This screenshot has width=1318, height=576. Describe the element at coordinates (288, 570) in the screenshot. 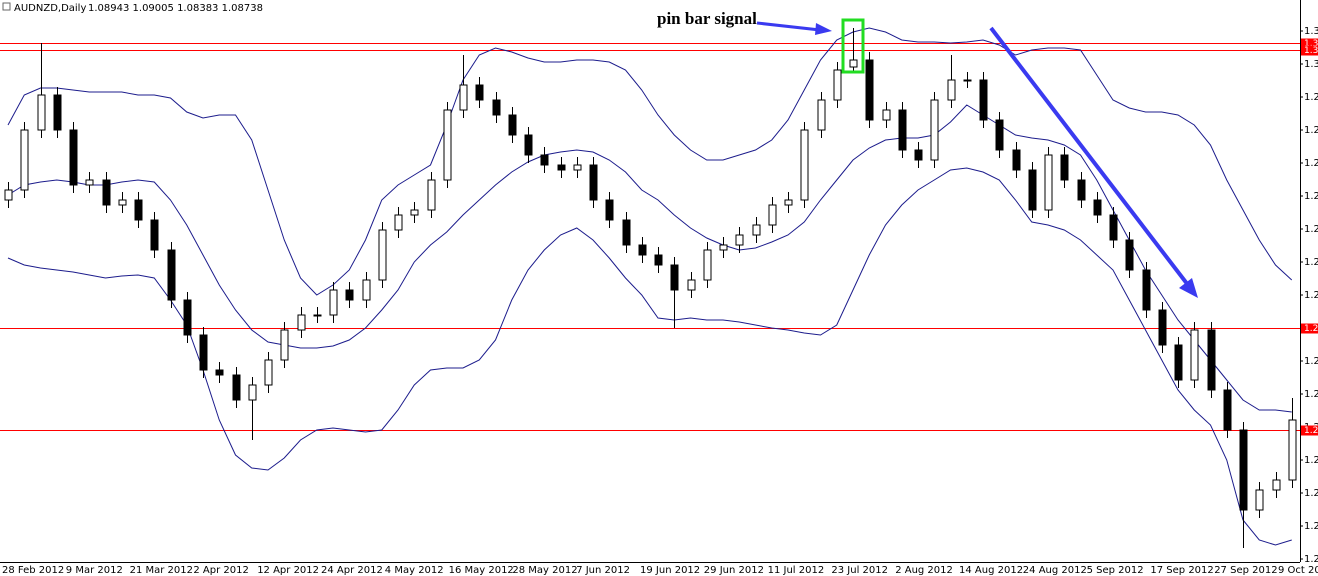

I see `x-tick-label: 12 Apr 2012` at that location.